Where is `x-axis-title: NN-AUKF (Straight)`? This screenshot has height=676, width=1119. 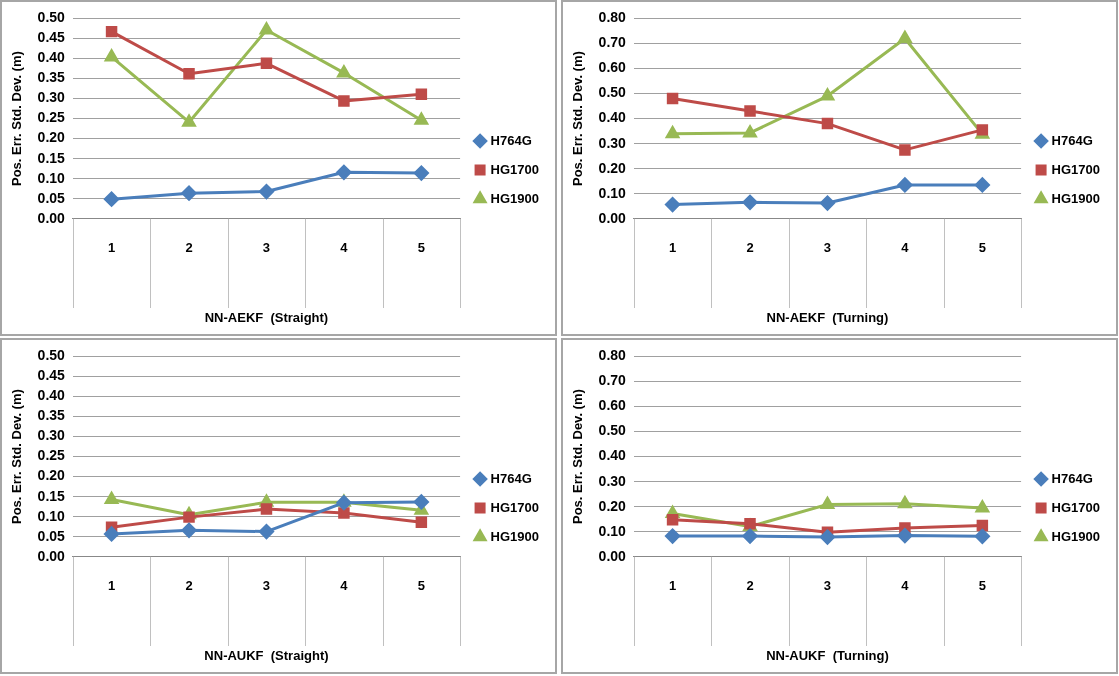 x-axis-title: NN-AUKF (Straight) is located at coordinates (266, 655).